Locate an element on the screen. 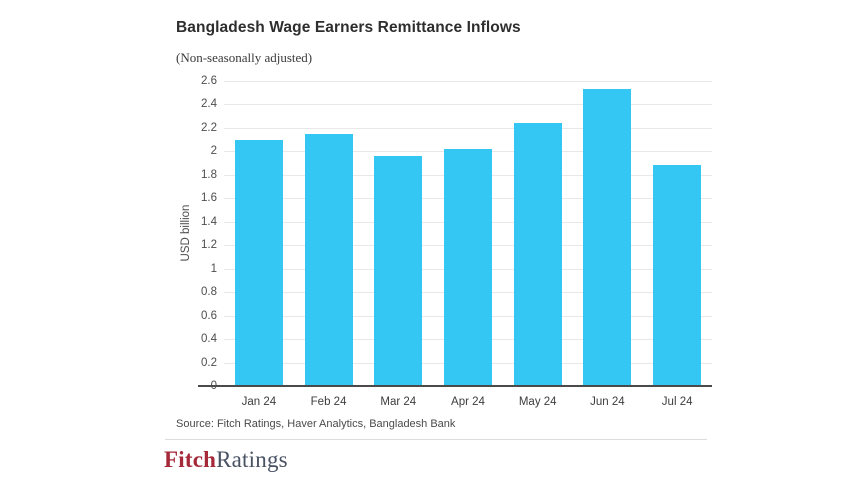  x-tick-label: May 24 is located at coordinates (537, 402).